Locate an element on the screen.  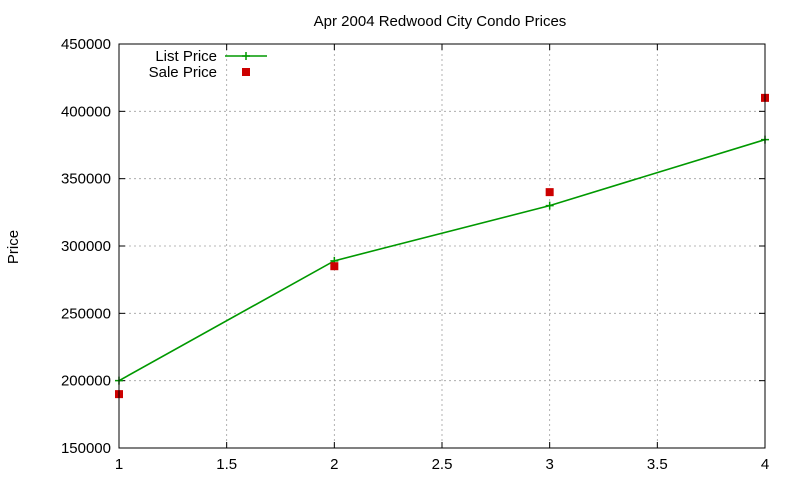
list-price-point is located at coordinates (549, 205).